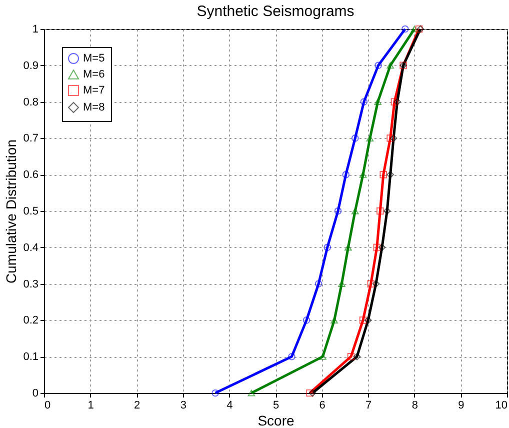 The width and height of the screenshot is (509, 428). What do you see at coordinates (35, 394) in the screenshot?
I see `y-tick-label: 0` at bounding box center [35, 394].